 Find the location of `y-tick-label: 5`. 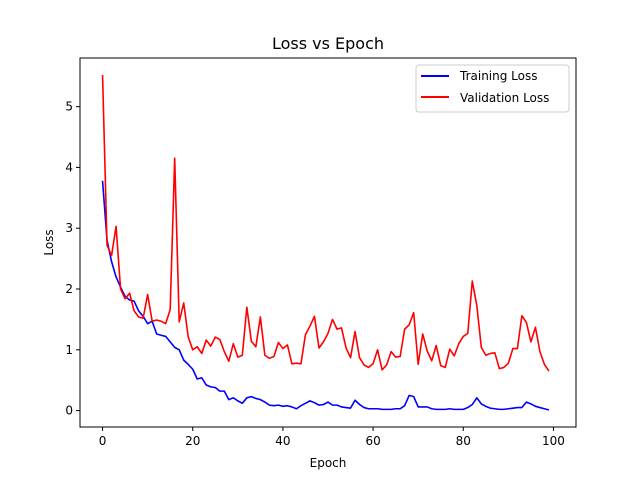

y-tick-label: 5 is located at coordinates (69, 107).